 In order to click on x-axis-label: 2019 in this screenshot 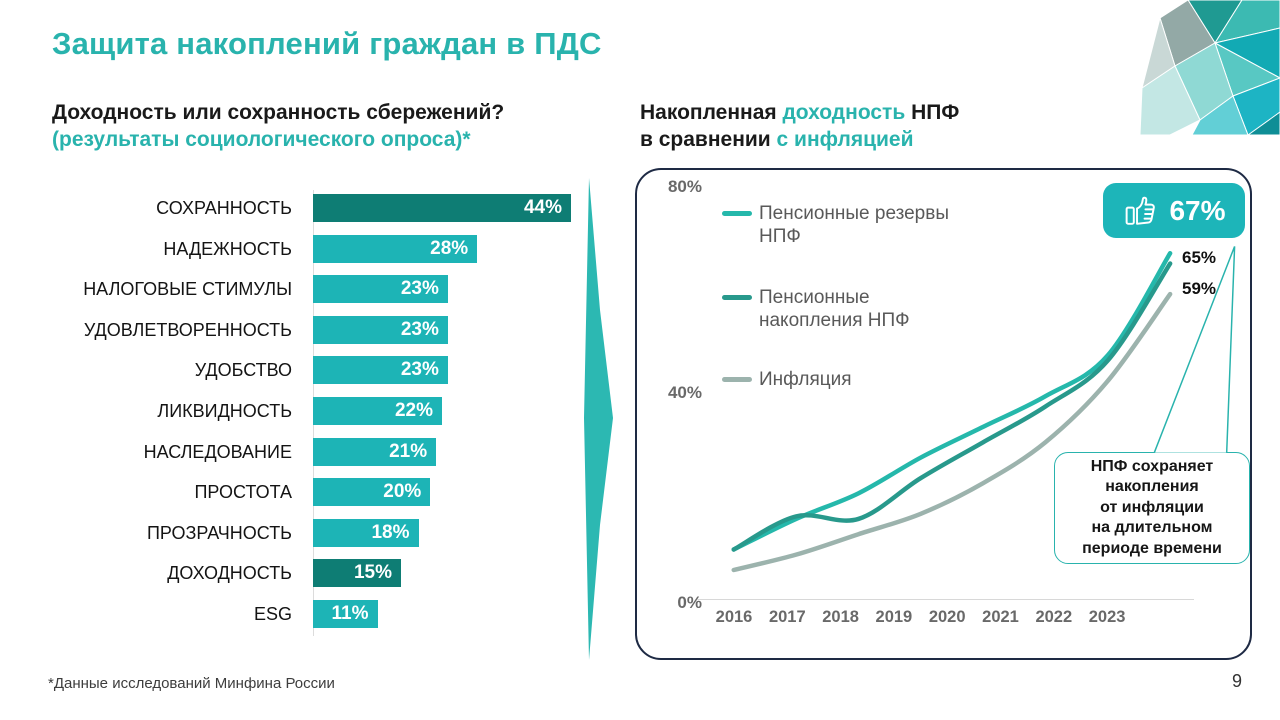, I will do `click(894, 617)`.